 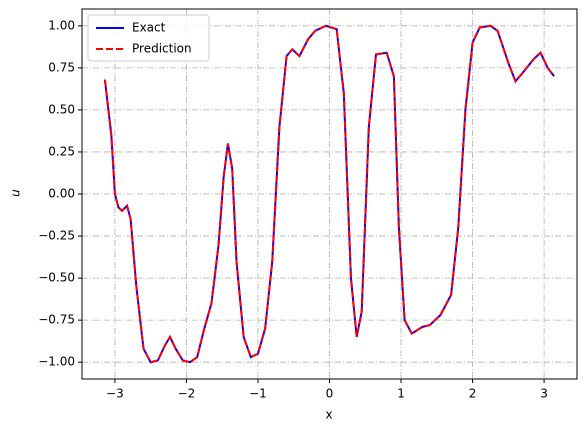 What do you see at coordinates (56, 278) in the screenshot?
I see `y-tick-label: −0.50` at bounding box center [56, 278].